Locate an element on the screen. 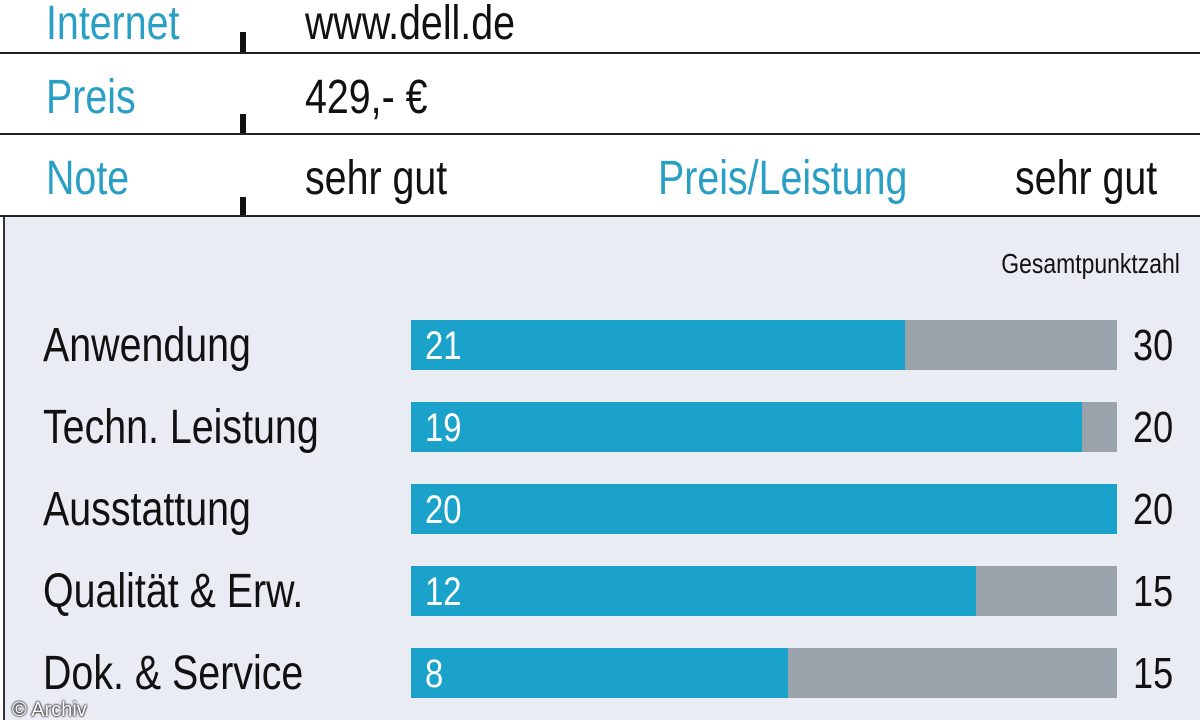  bar-value-label: 8 is located at coordinates (434, 674).